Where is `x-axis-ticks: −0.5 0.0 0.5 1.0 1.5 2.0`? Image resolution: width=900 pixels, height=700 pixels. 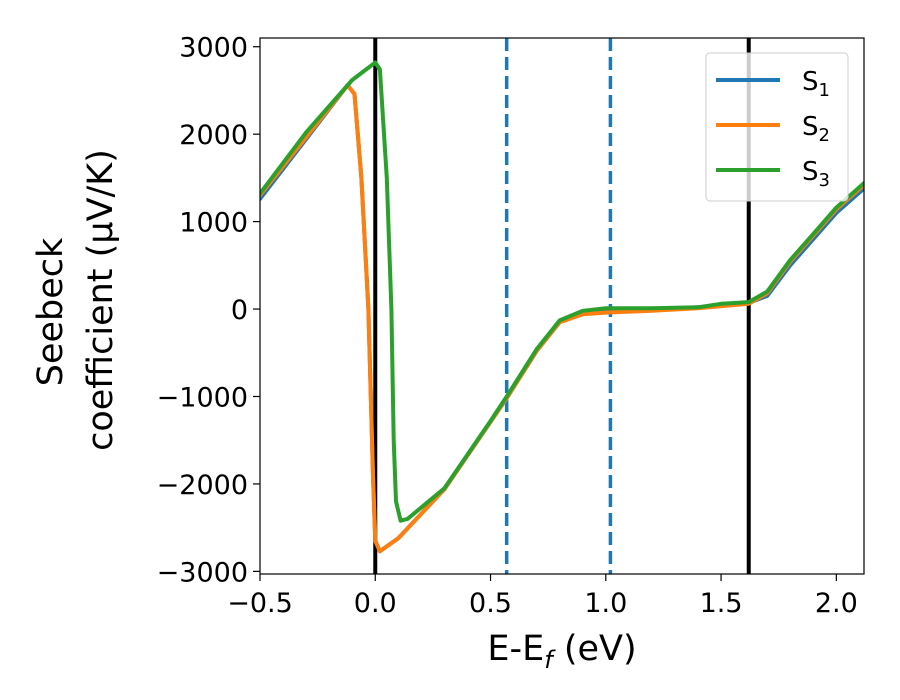 x-axis-ticks: −0.5 0.0 0.5 1.0 1.5 2.0 is located at coordinates (542, 596).